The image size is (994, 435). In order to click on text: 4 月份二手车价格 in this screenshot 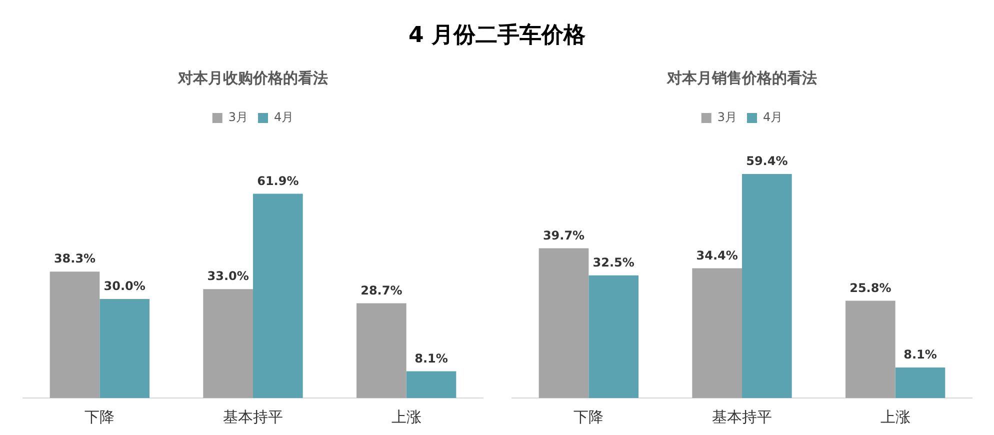, I will do `click(497, 36)`.